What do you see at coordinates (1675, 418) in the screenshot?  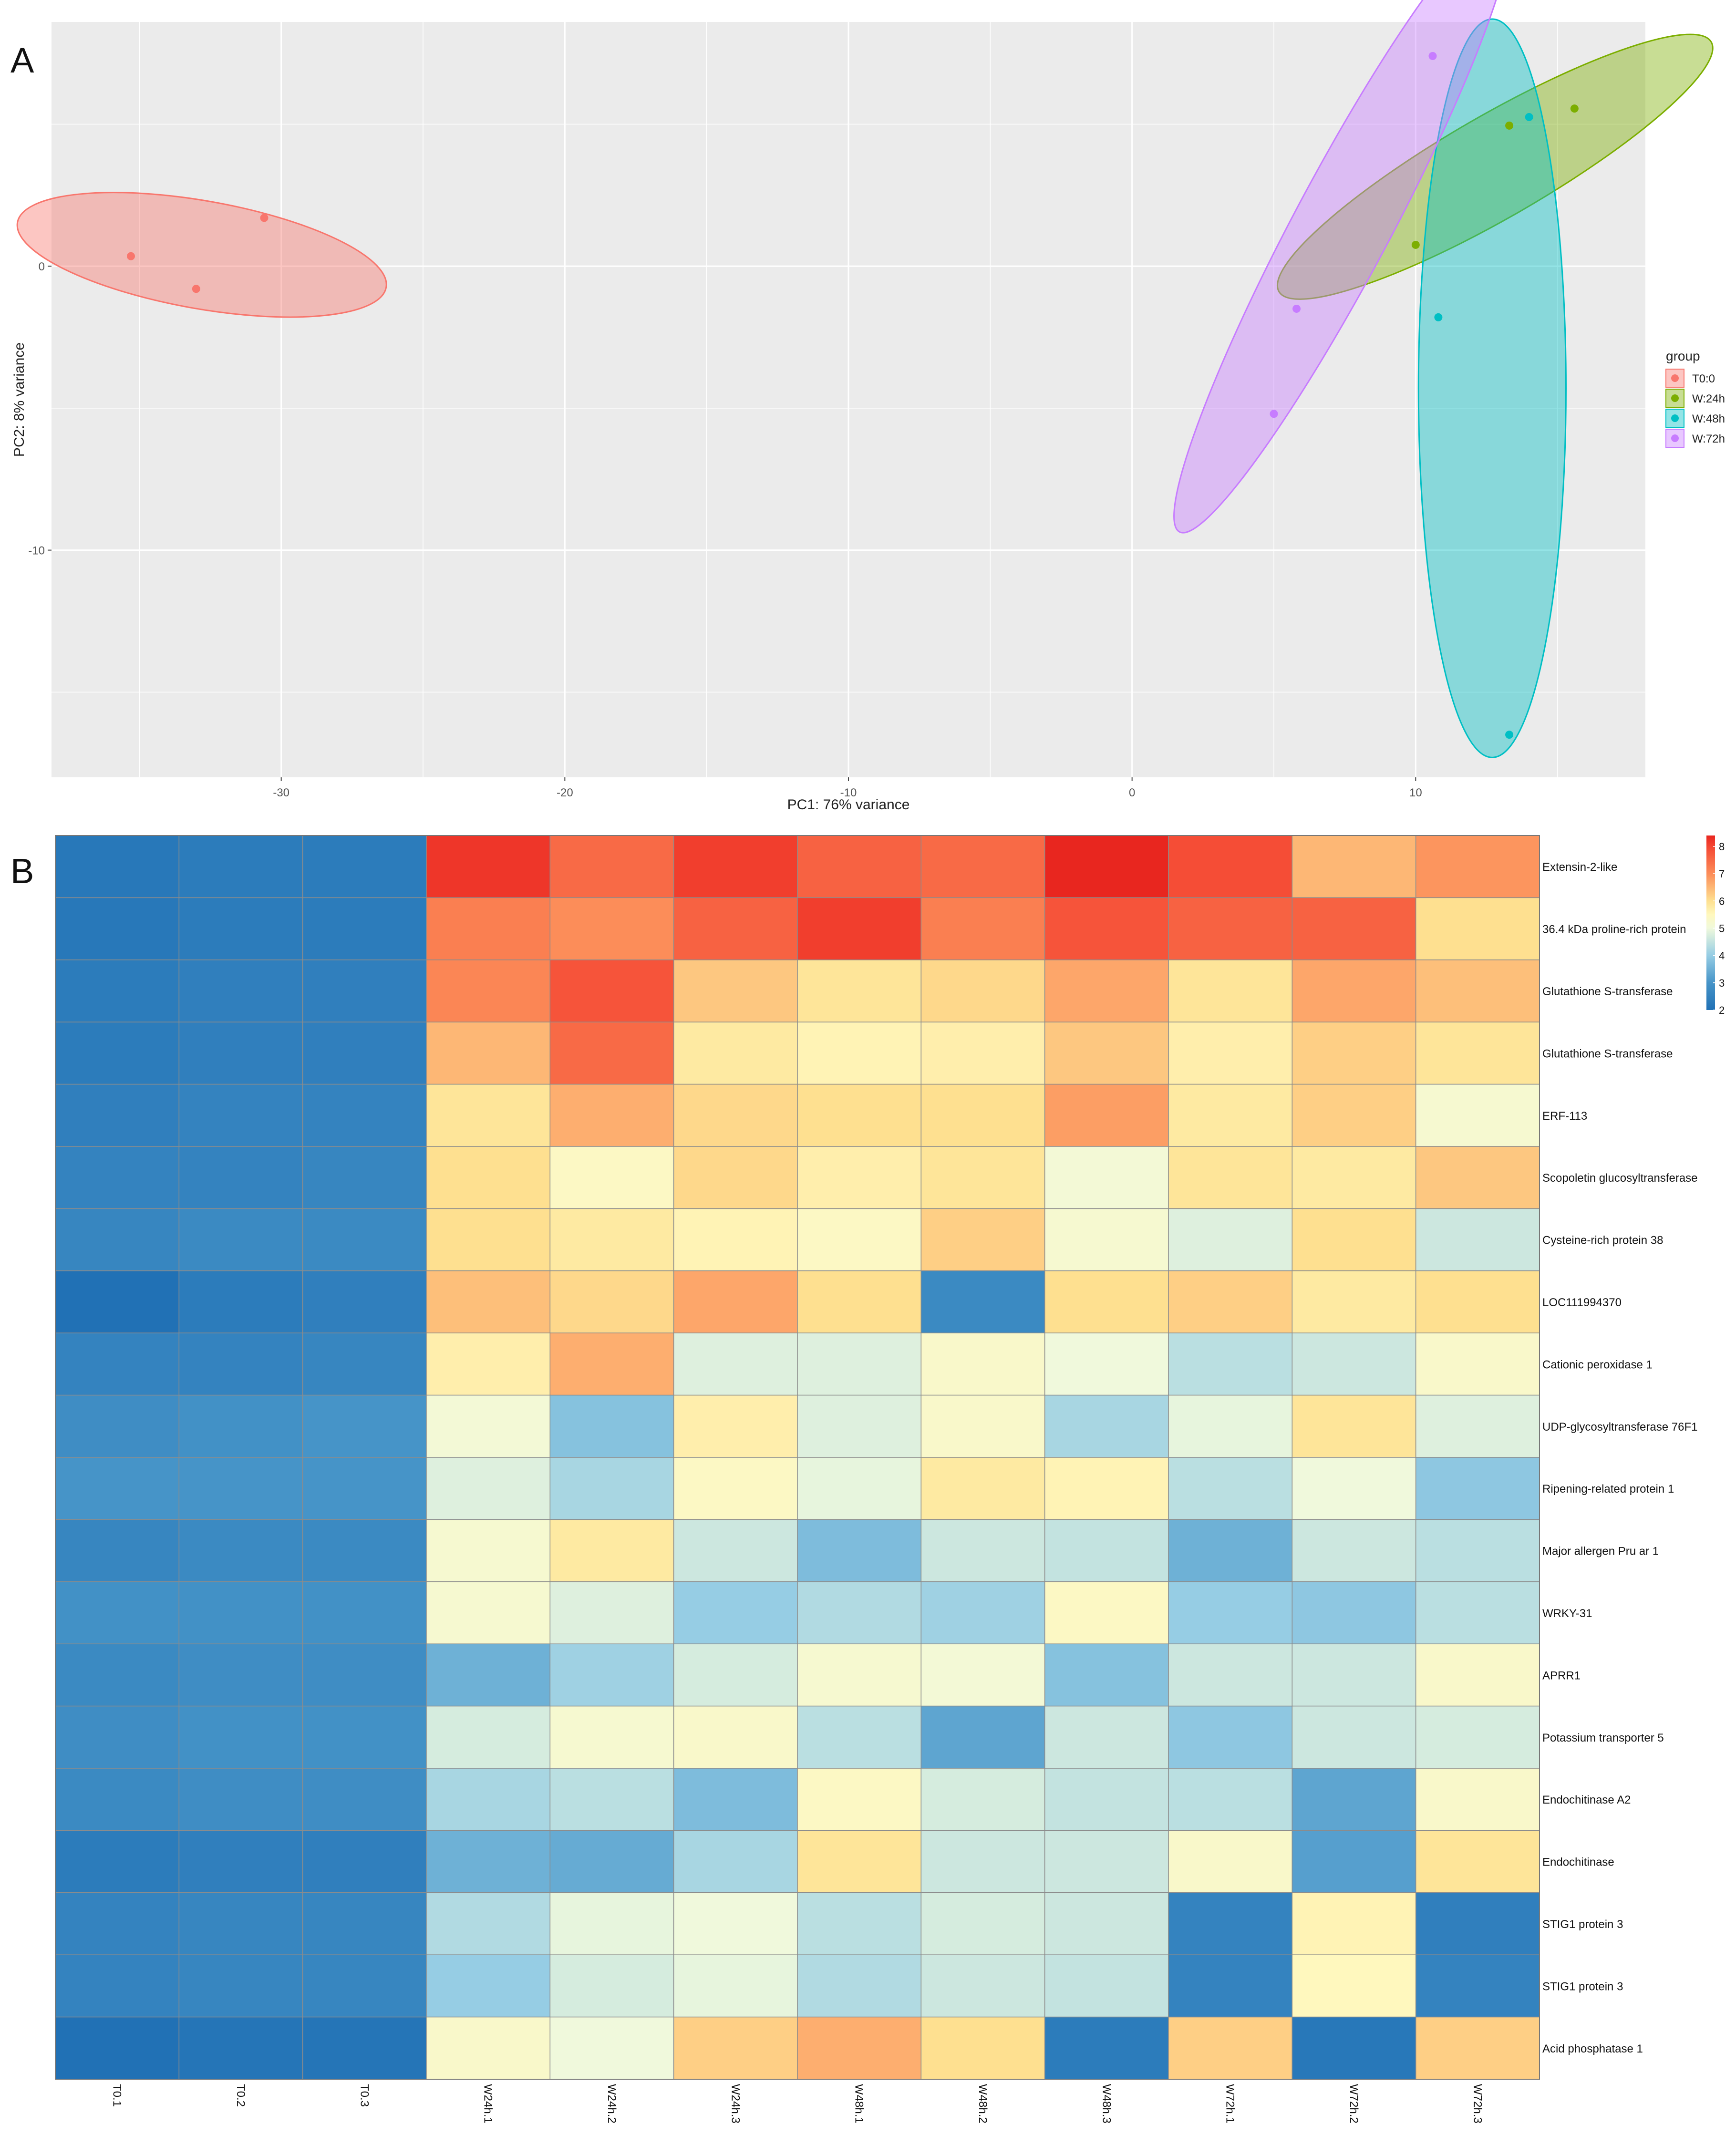 I see `legend-key-dot` at bounding box center [1675, 418].